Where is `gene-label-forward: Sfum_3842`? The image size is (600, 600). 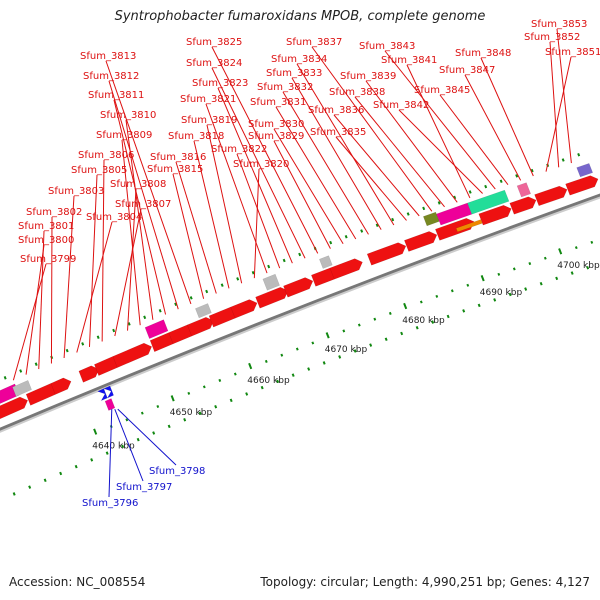
gene-label-forward: Sfum_3842 is located at coordinates (401, 105).